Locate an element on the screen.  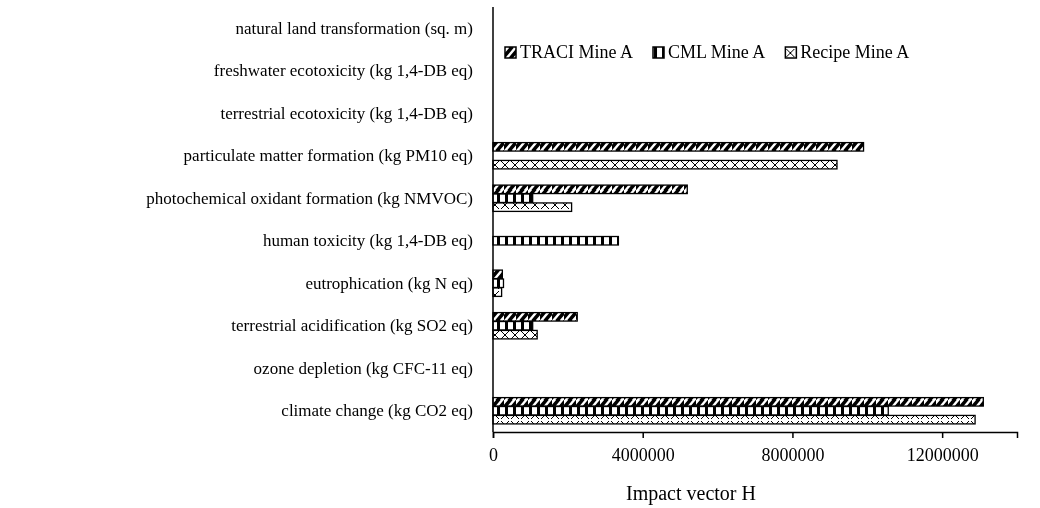
y-tick-label: terrestrial ecotoxicity (kg 1,4-DB eq) is located at coordinates (346, 113).